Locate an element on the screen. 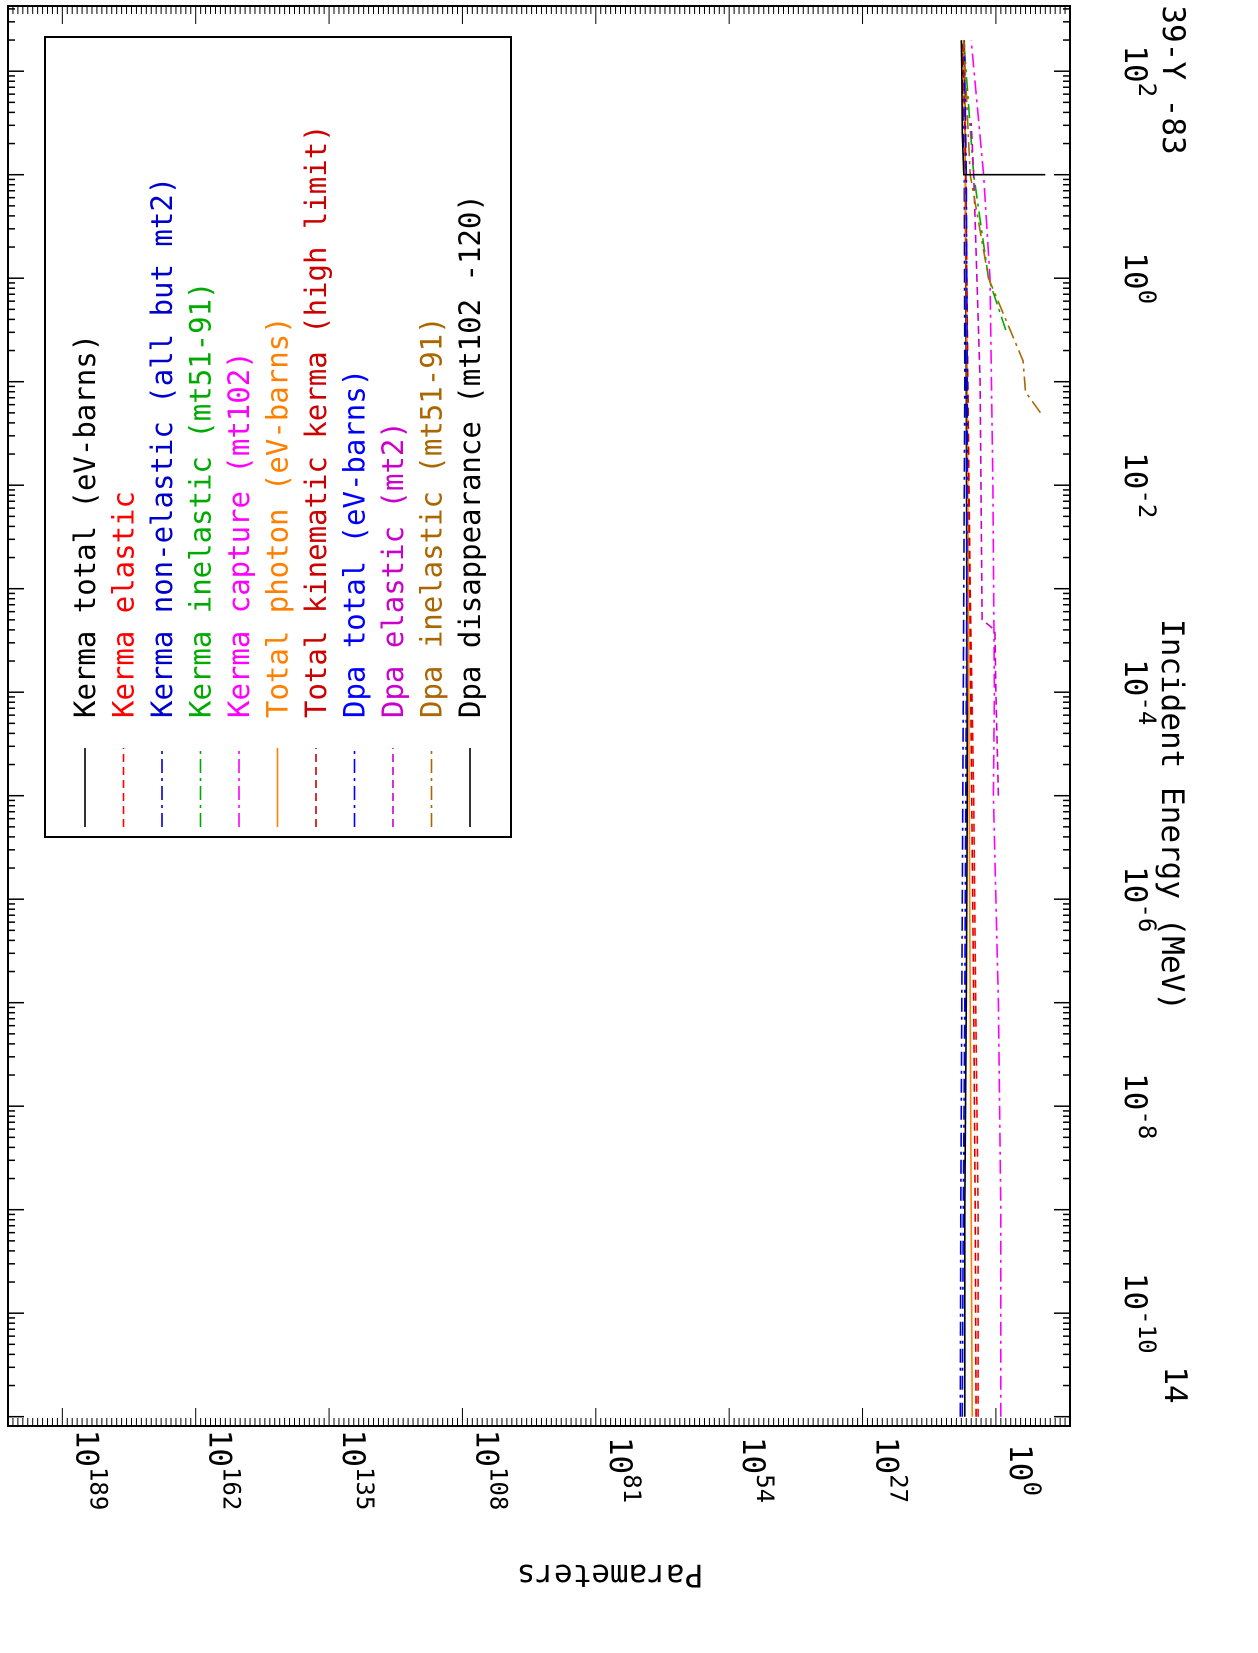 This screenshot has height=1653, width=1258. y-tick-label: 10162 is located at coordinates (224, 1470).